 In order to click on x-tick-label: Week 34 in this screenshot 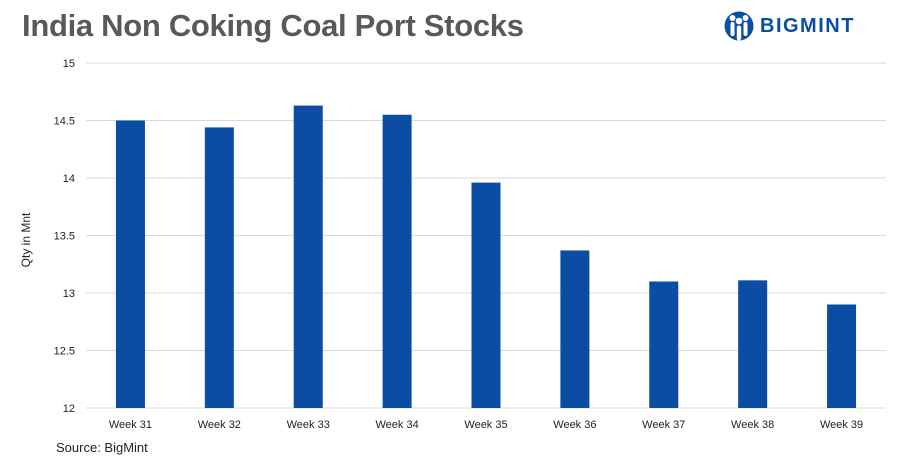, I will do `click(397, 425)`.